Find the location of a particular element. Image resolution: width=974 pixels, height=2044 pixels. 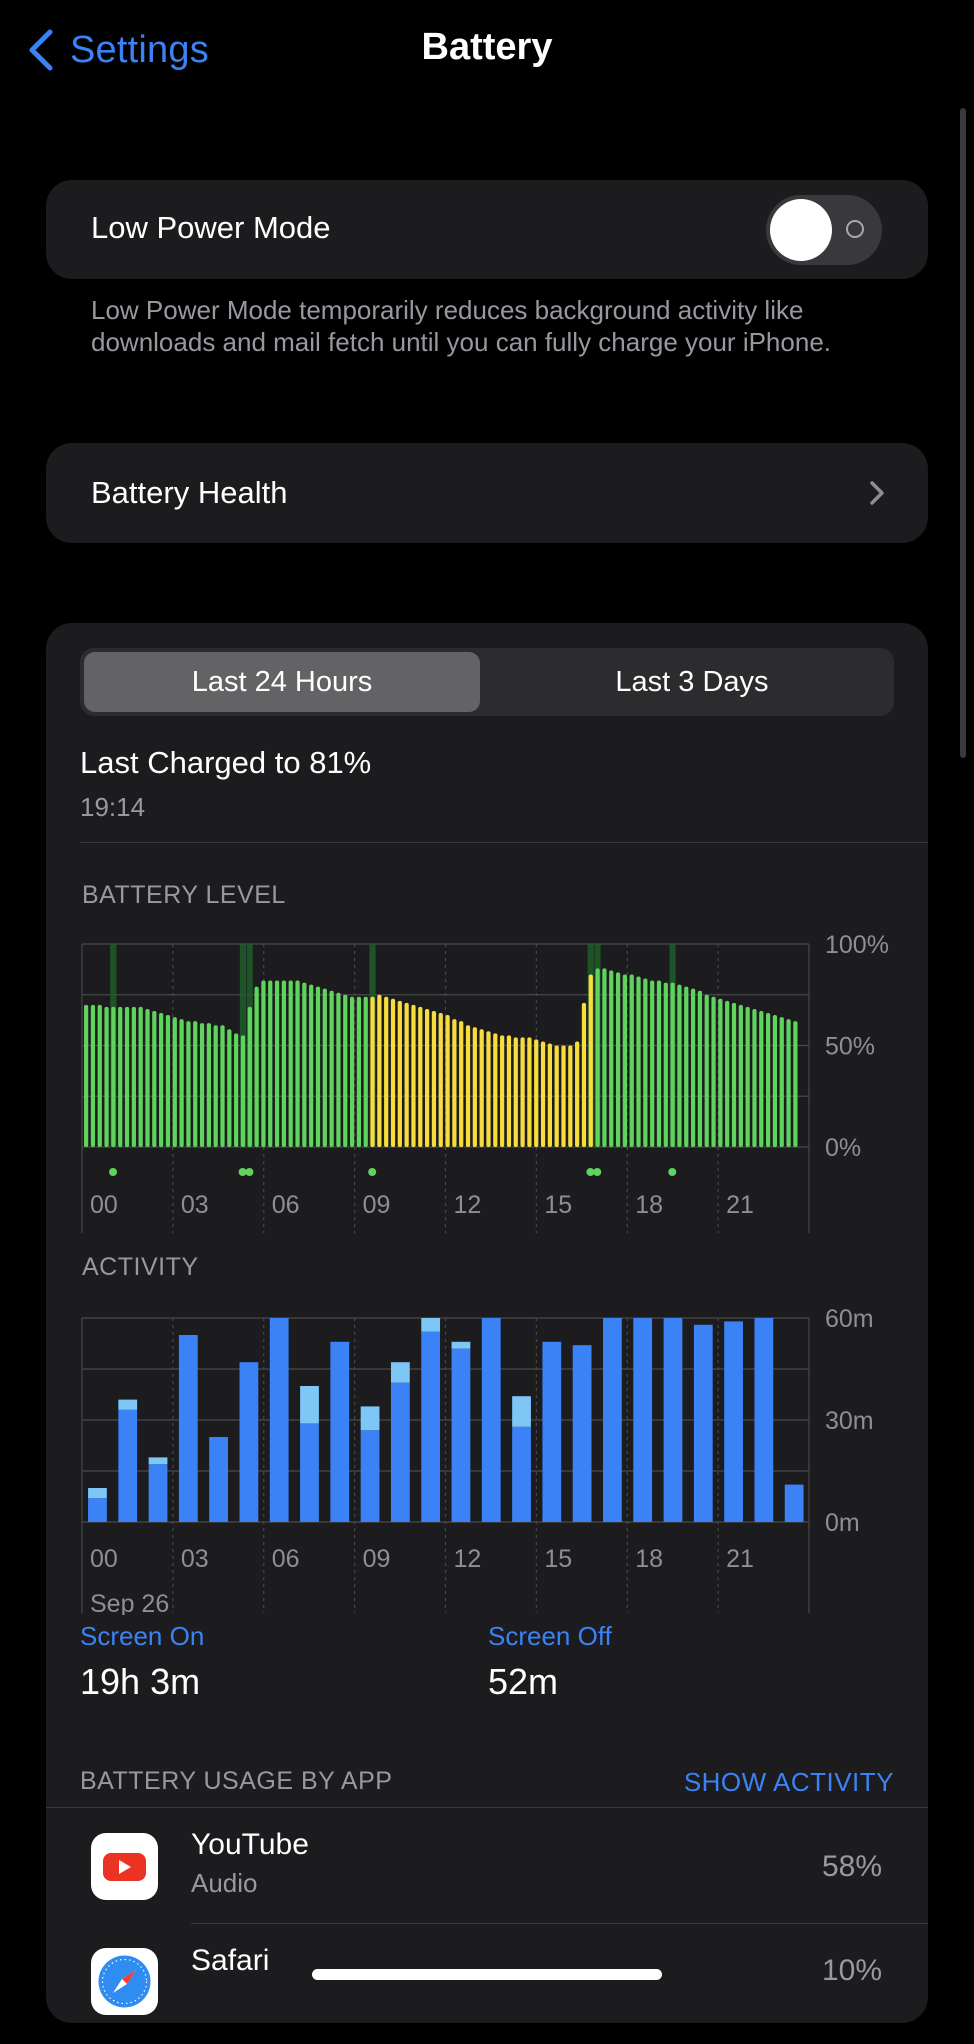

app-percentage: 58% is located at coordinates (851, 1866).